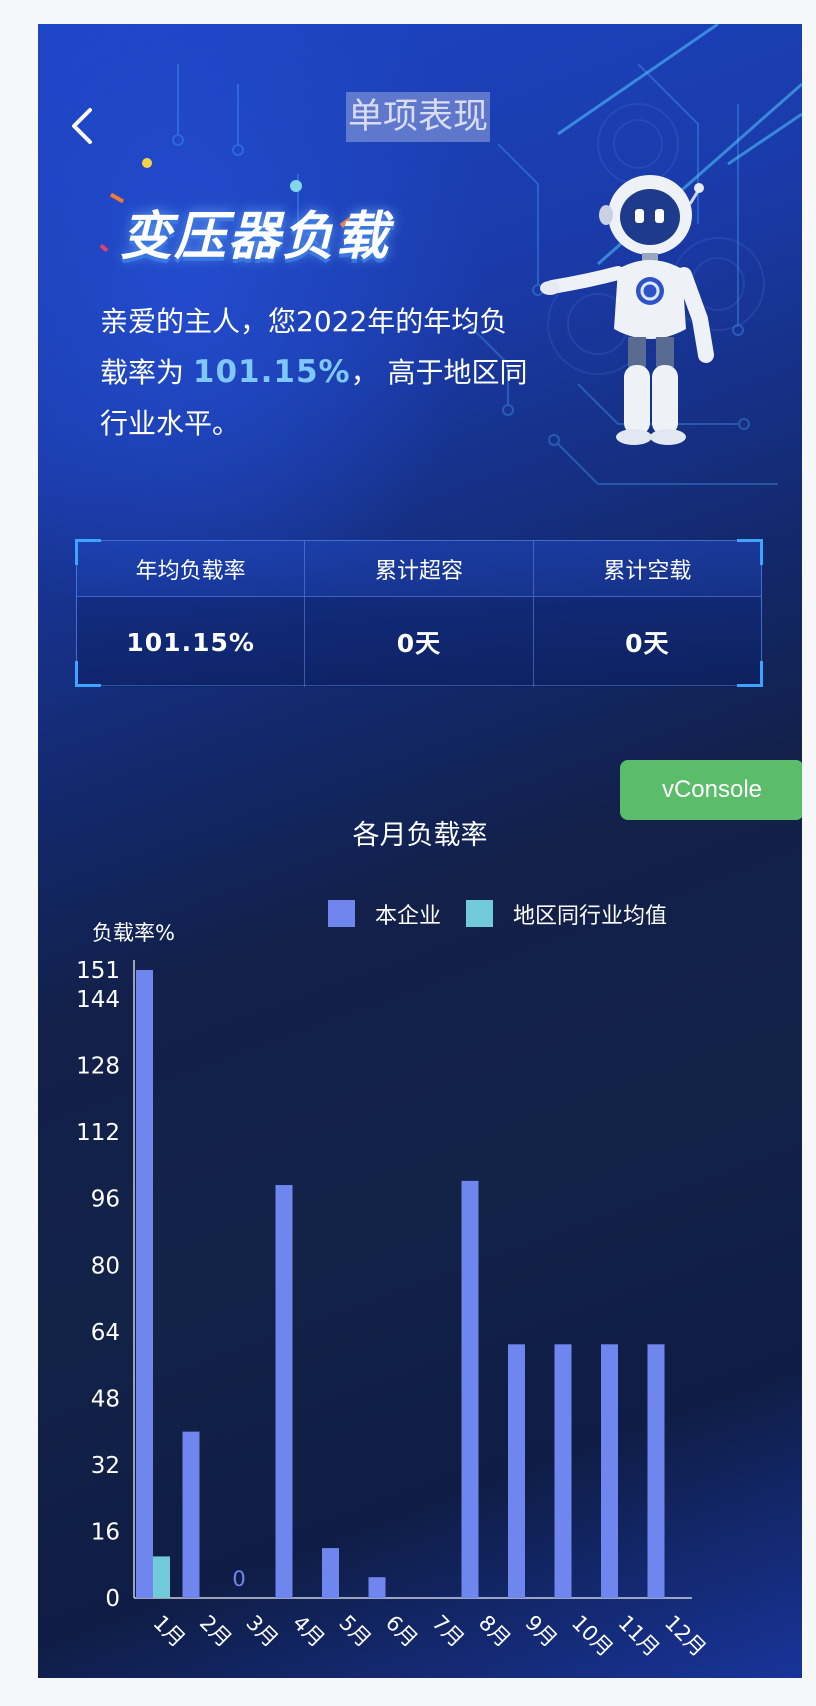 Image resolution: width=816 pixels, height=1706 pixels. What do you see at coordinates (105, 1200) in the screenshot?
I see `y-tick-label: 96` at bounding box center [105, 1200].